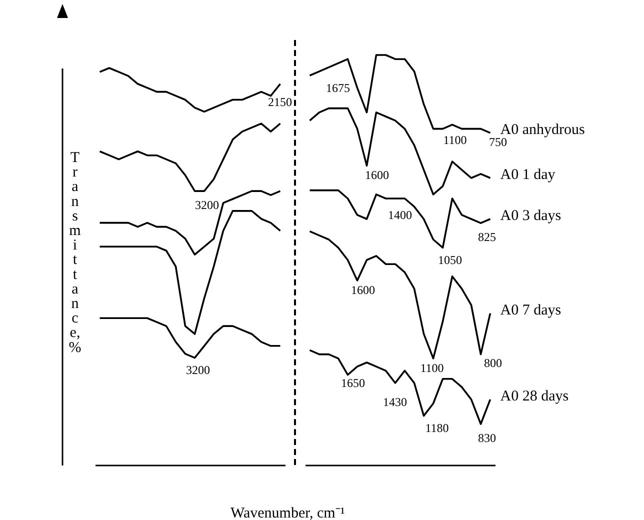  What do you see at coordinates (531, 216) in the screenshot?
I see `series-label: A0 3 days` at bounding box center [531, 216].